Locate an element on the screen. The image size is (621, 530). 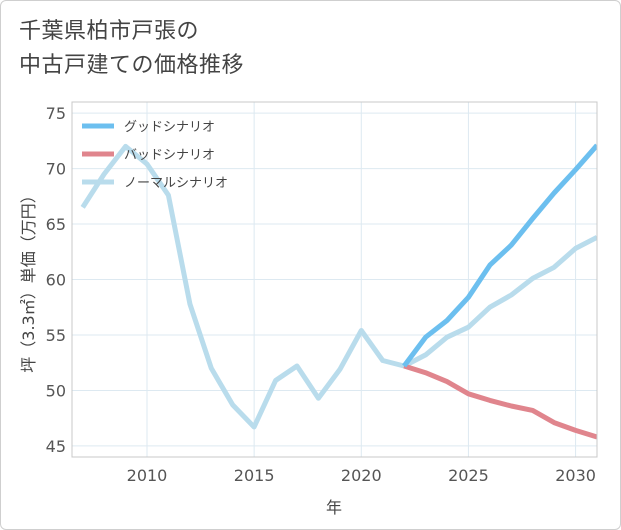
y-tick-label: 50 is located at coordinates (56, 390).